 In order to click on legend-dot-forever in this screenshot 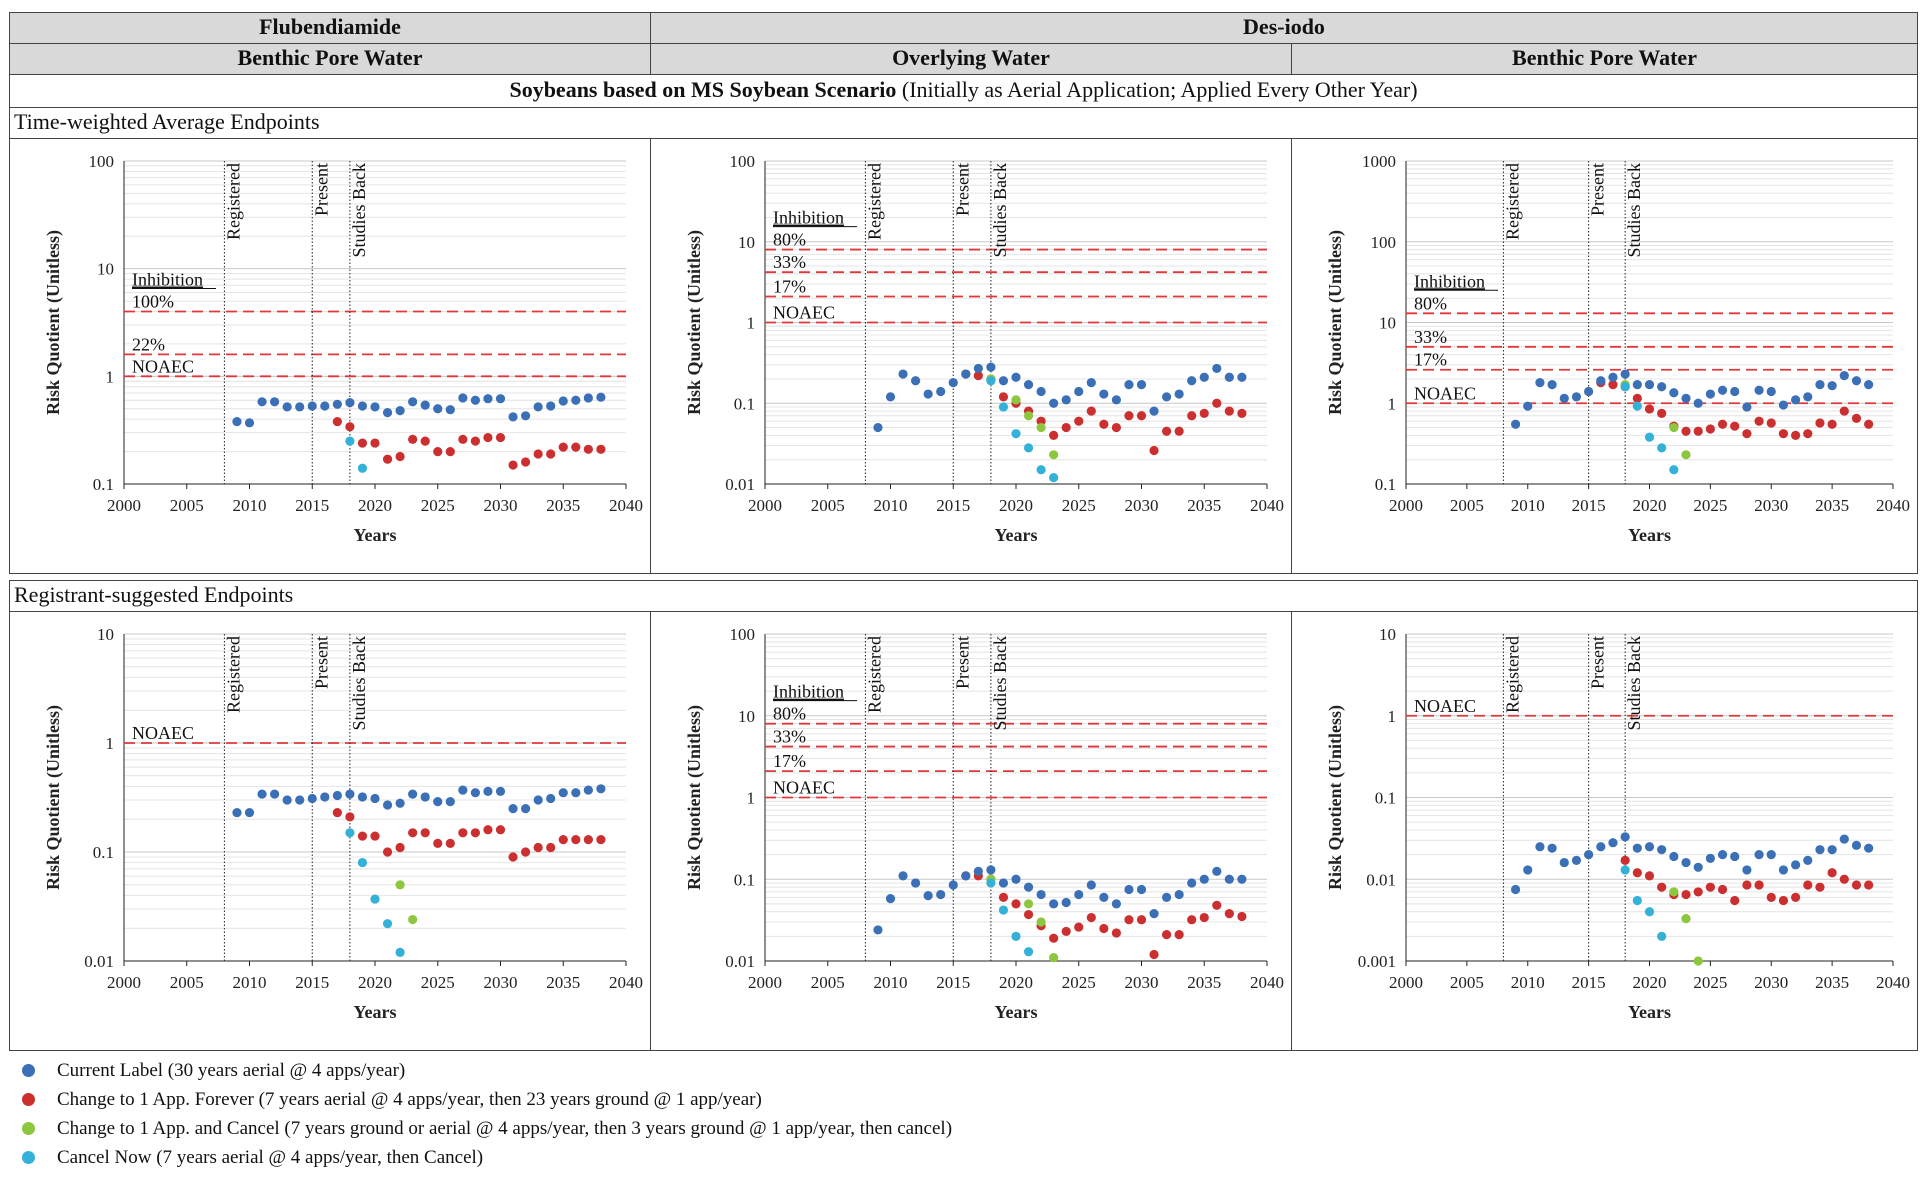, I will do `click(28, 1099)`.